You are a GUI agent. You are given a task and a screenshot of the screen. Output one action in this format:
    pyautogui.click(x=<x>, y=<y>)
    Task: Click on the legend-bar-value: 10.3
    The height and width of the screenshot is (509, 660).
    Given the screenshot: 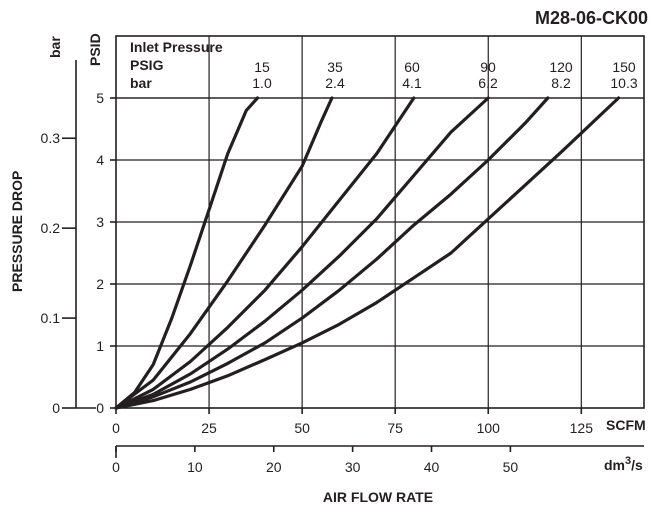 What is the action you would take?
    pyautogui.click(x=623, y=83)
    